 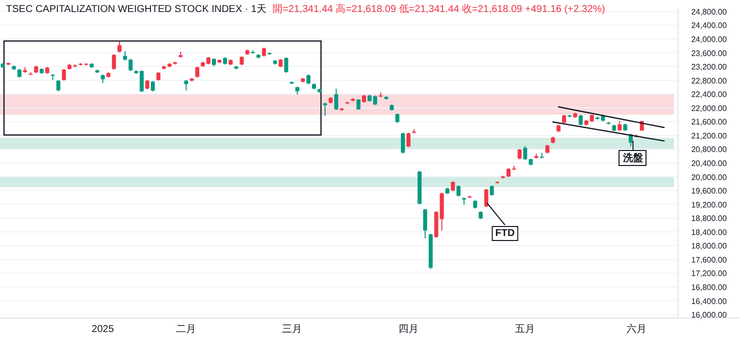 What do you see at coordinates (709, 149) in the screenshot?
I see `y-tick-label: 20,800.00` at bounding box center [709, 149].